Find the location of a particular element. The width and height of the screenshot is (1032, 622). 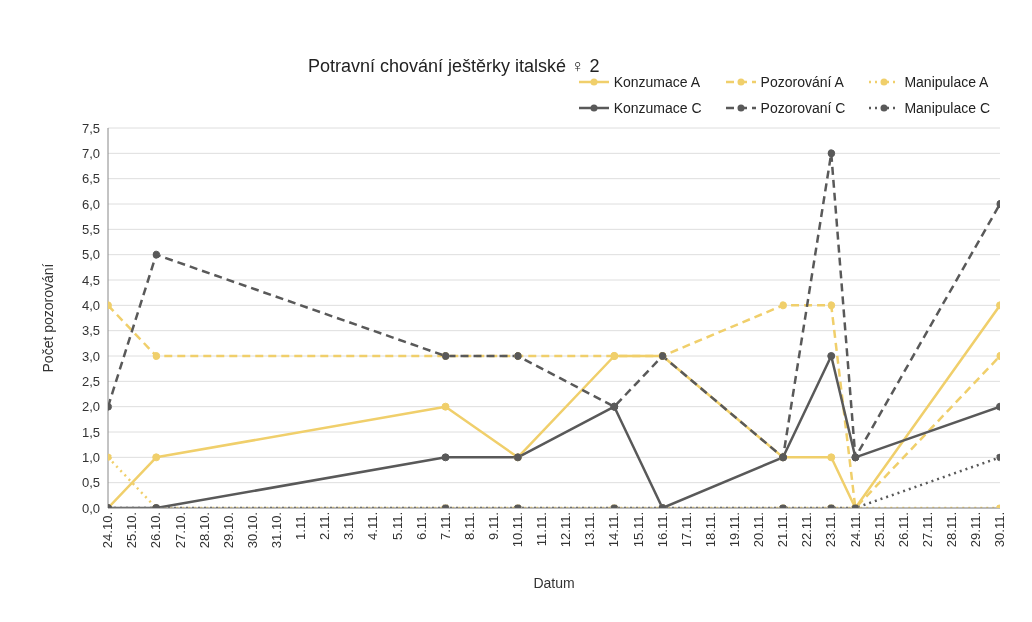

y-tick-label: 4,5 is located at coordinates (90, 280).